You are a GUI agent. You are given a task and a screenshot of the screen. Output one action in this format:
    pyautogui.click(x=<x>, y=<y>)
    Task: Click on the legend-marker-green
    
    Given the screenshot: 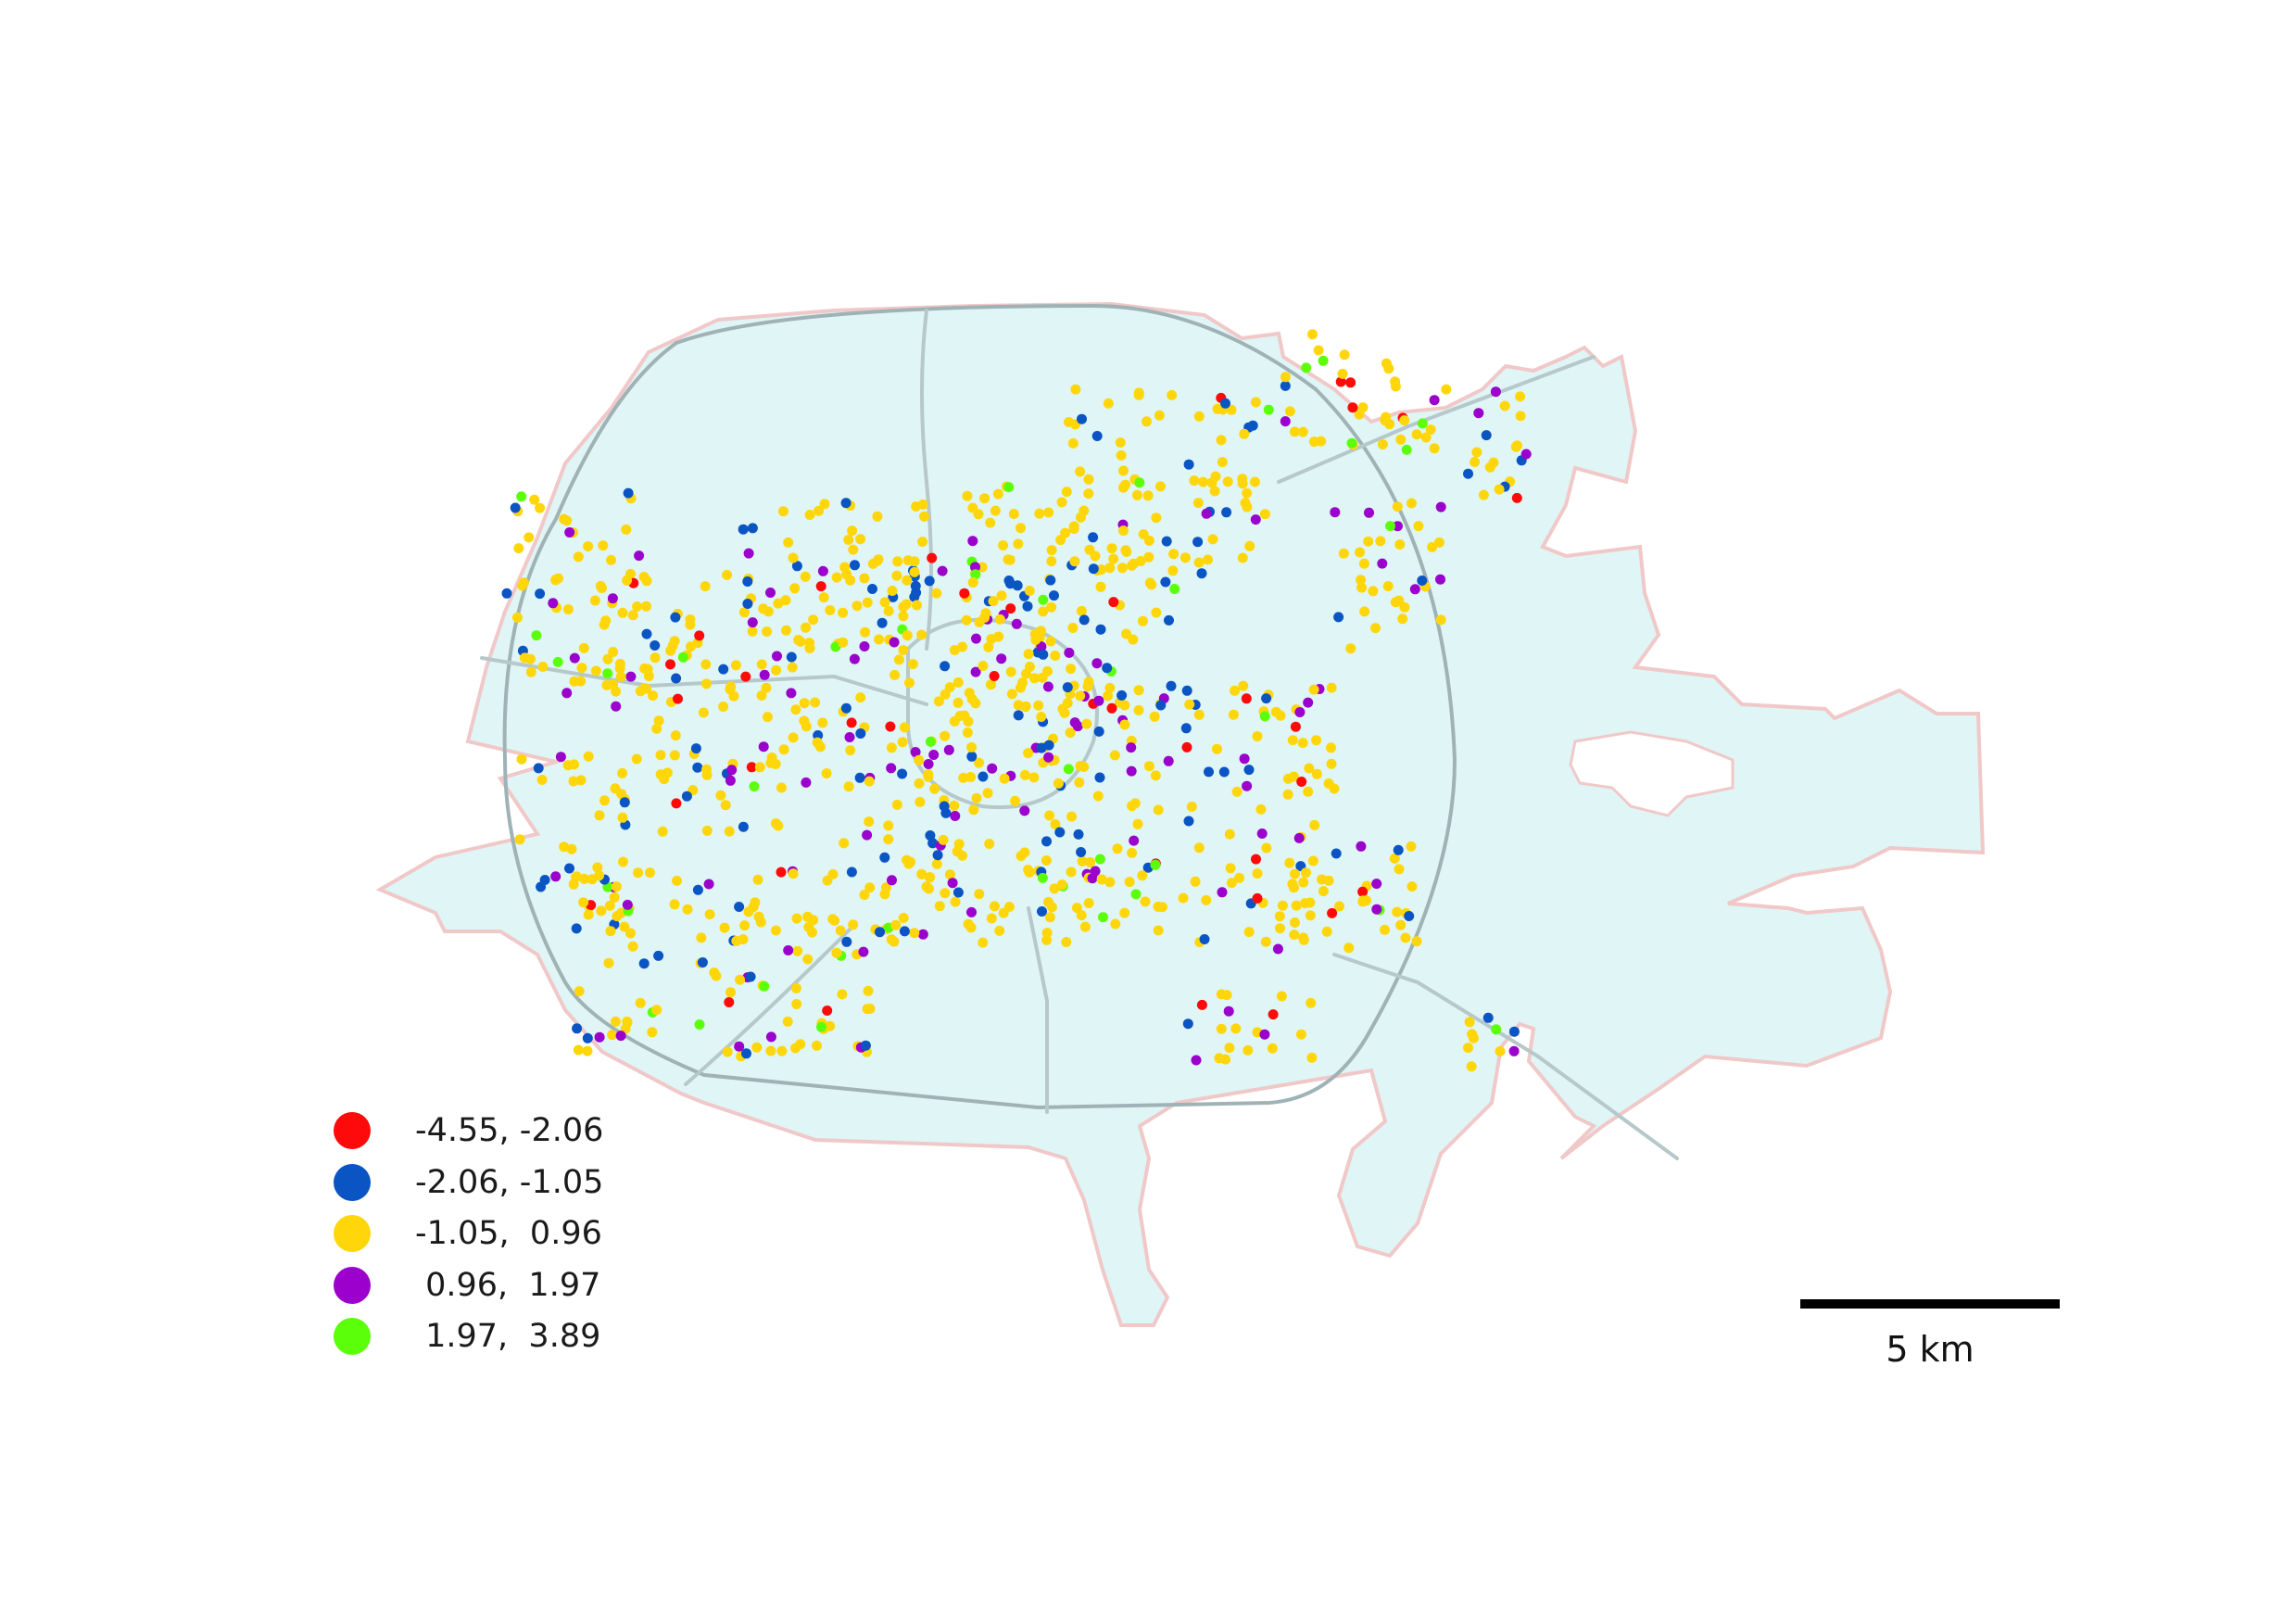 What is the action you would take?
    pyautogui.click(x=353, y=1336)
    